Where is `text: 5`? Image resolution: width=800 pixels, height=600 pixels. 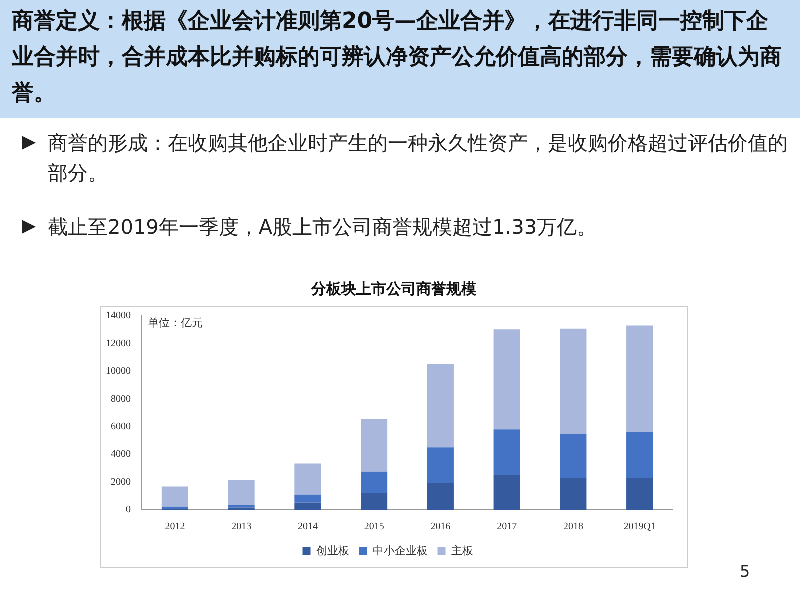
text: 5 is located at coordinates (745, 571).